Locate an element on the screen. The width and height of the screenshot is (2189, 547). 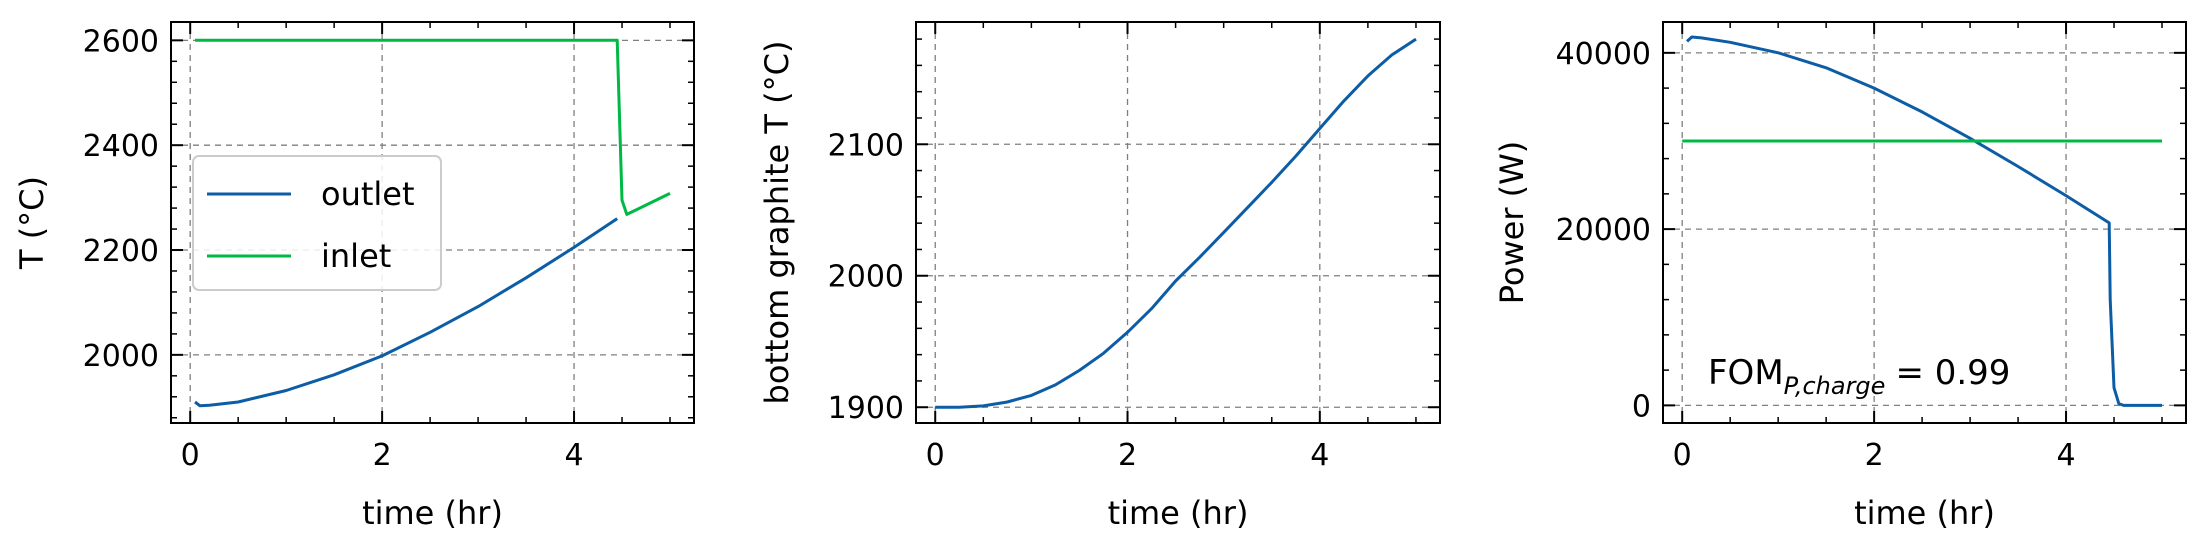
y-tick-label: 20000 is located at coordinates (1603, 230).